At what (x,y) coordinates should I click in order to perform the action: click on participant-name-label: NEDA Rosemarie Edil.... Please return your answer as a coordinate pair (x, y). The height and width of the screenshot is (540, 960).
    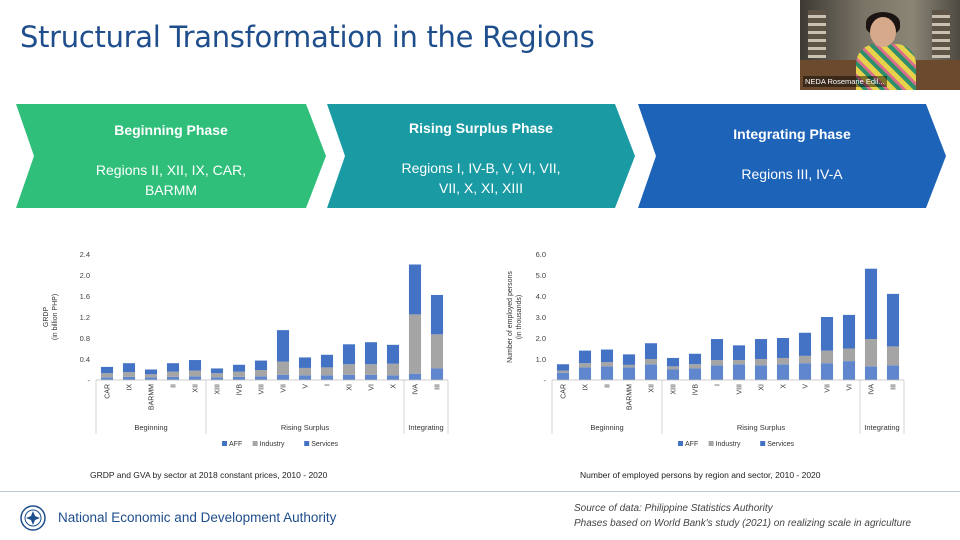
    Looking at the image, I should click on (845, 81).